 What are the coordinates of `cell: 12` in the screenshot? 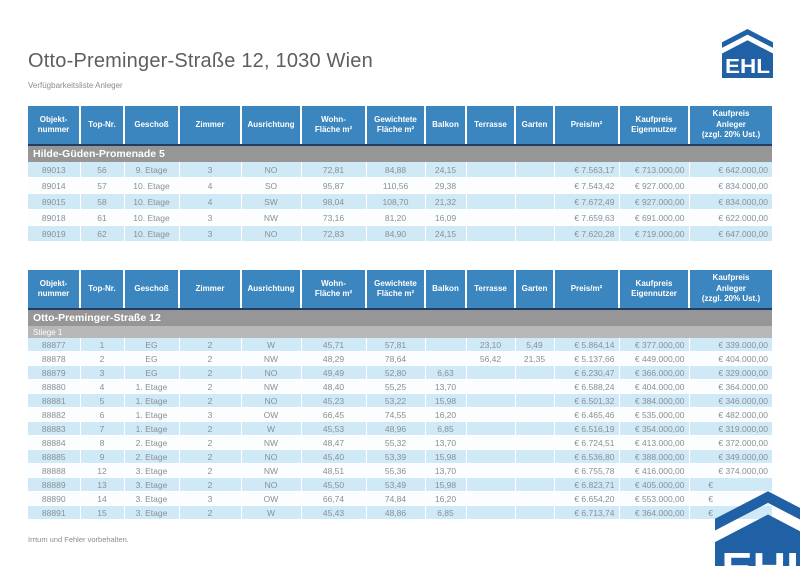 It's located at (102, 470).